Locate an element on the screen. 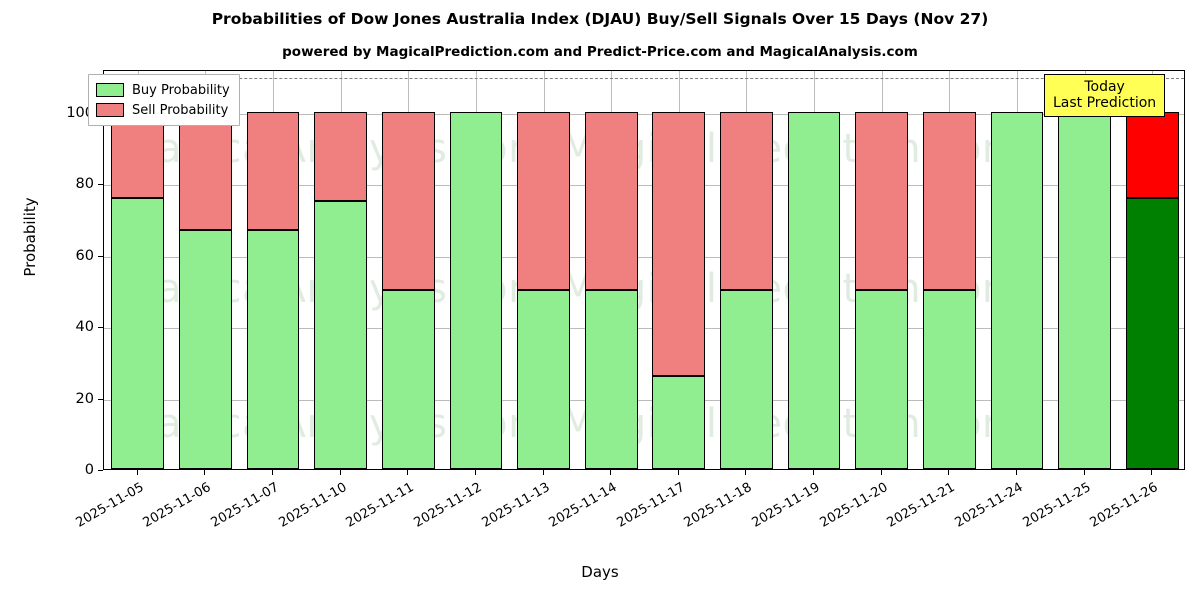 The height and width of the screenshot is (600, 1200). legend-label-buy: Buy Probability is located at coordinates (181, 90).